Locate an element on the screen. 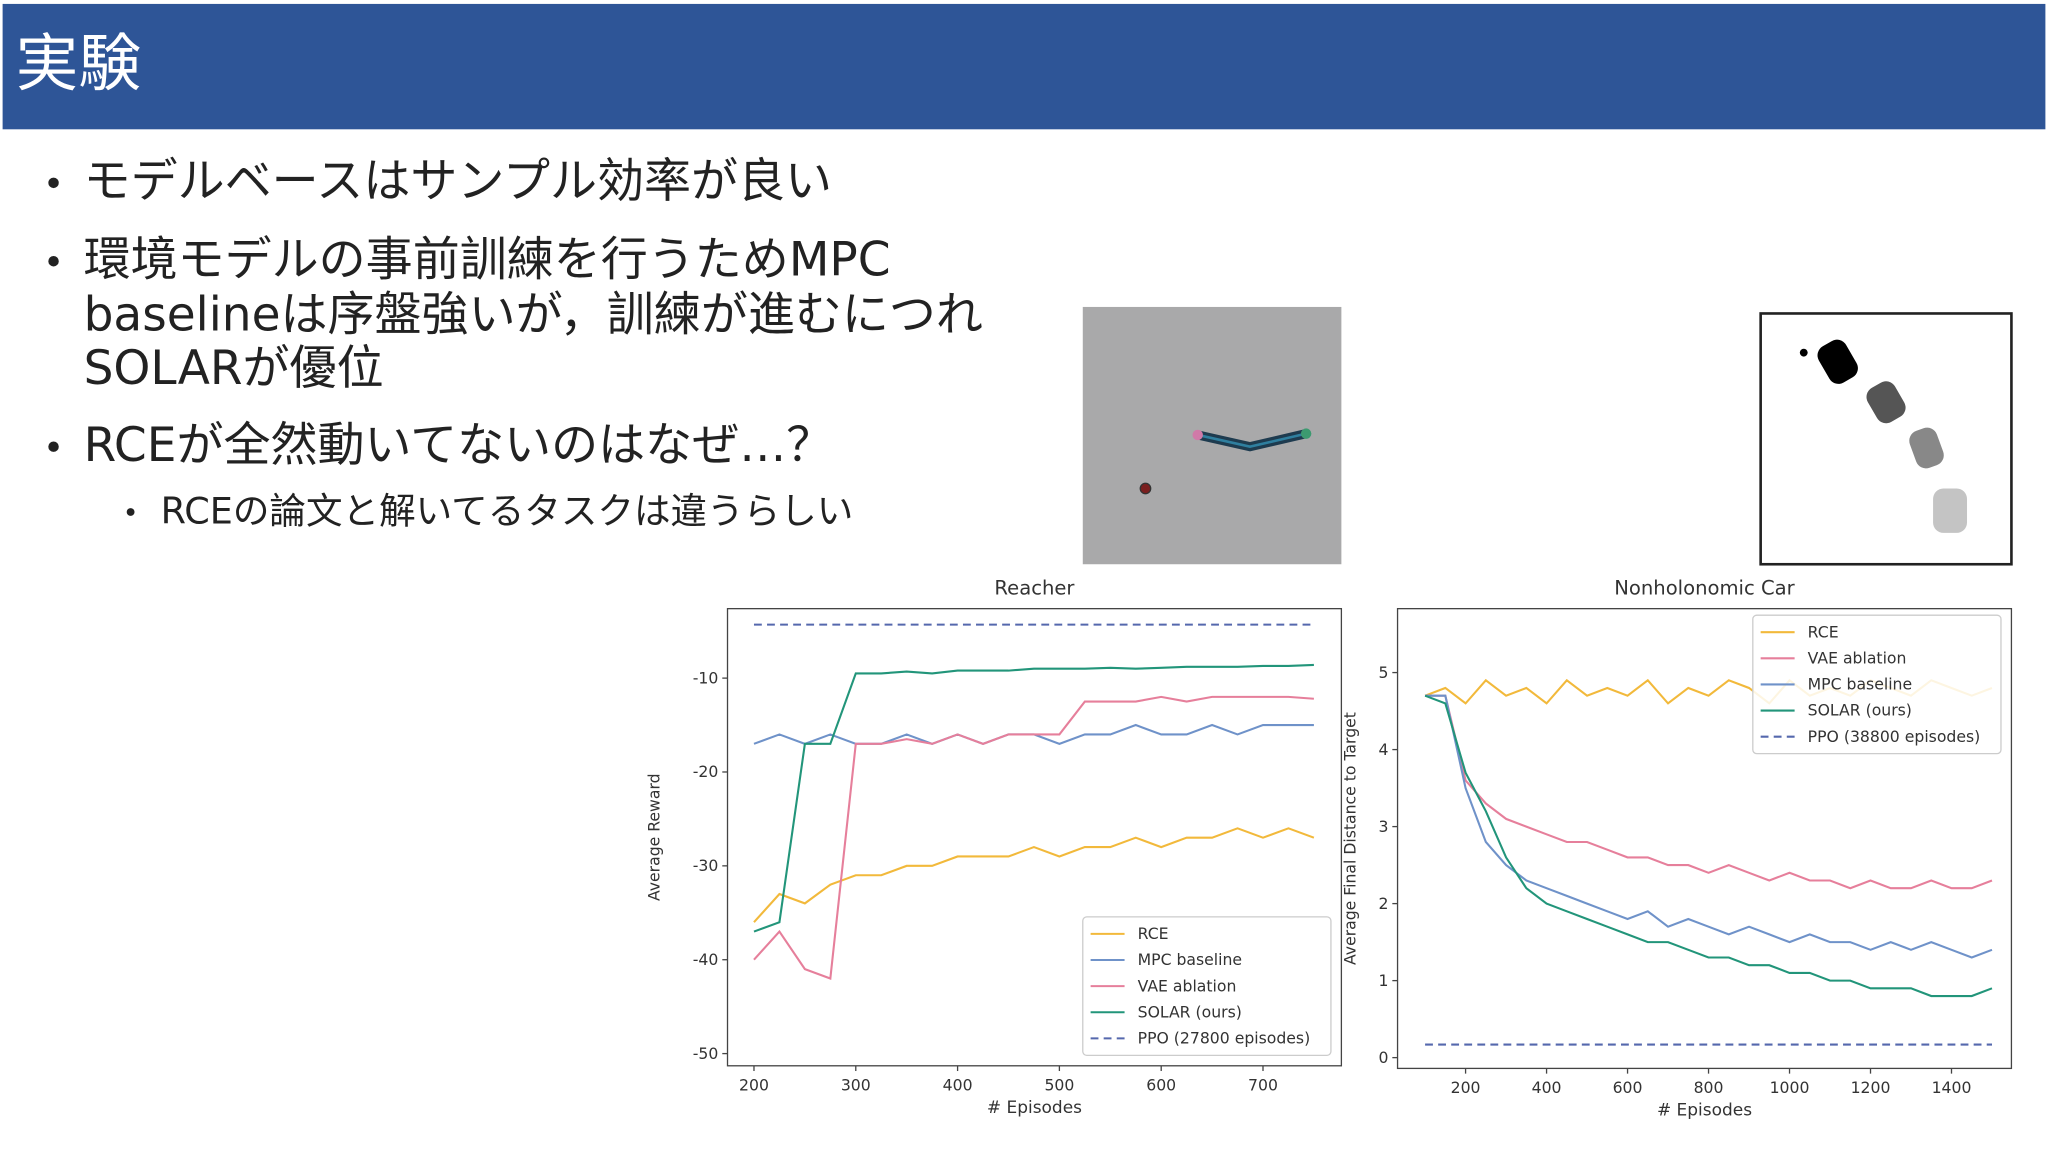 This screenshot has width=2048, height=1152. chart-title: Nonholonomic Car is located at coordinates (1704, 587).